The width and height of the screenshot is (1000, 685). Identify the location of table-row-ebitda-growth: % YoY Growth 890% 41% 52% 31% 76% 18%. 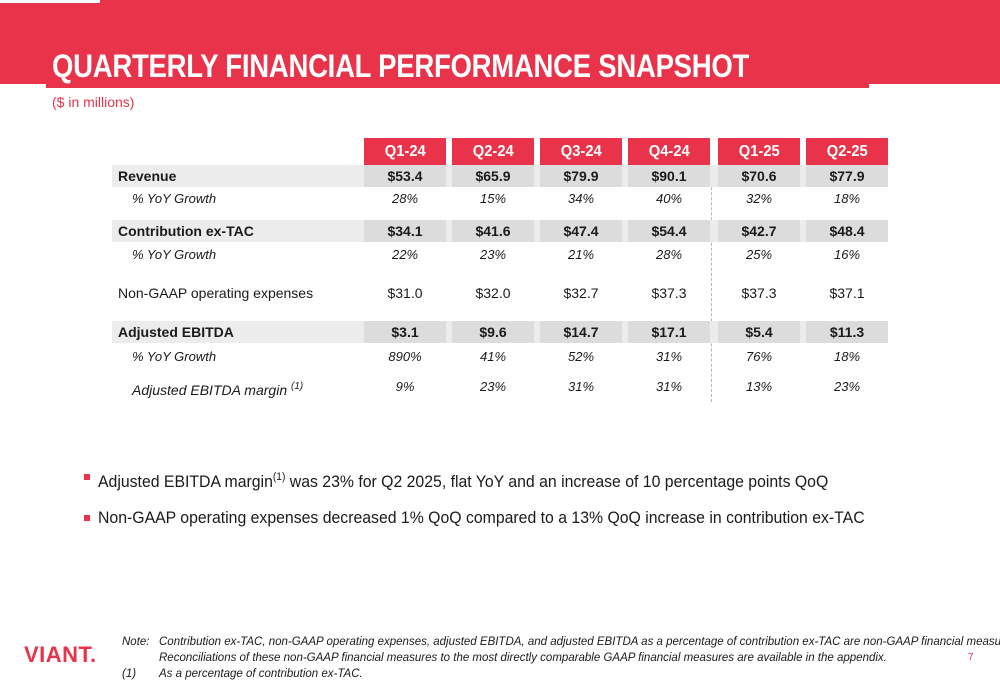
(500, 357).